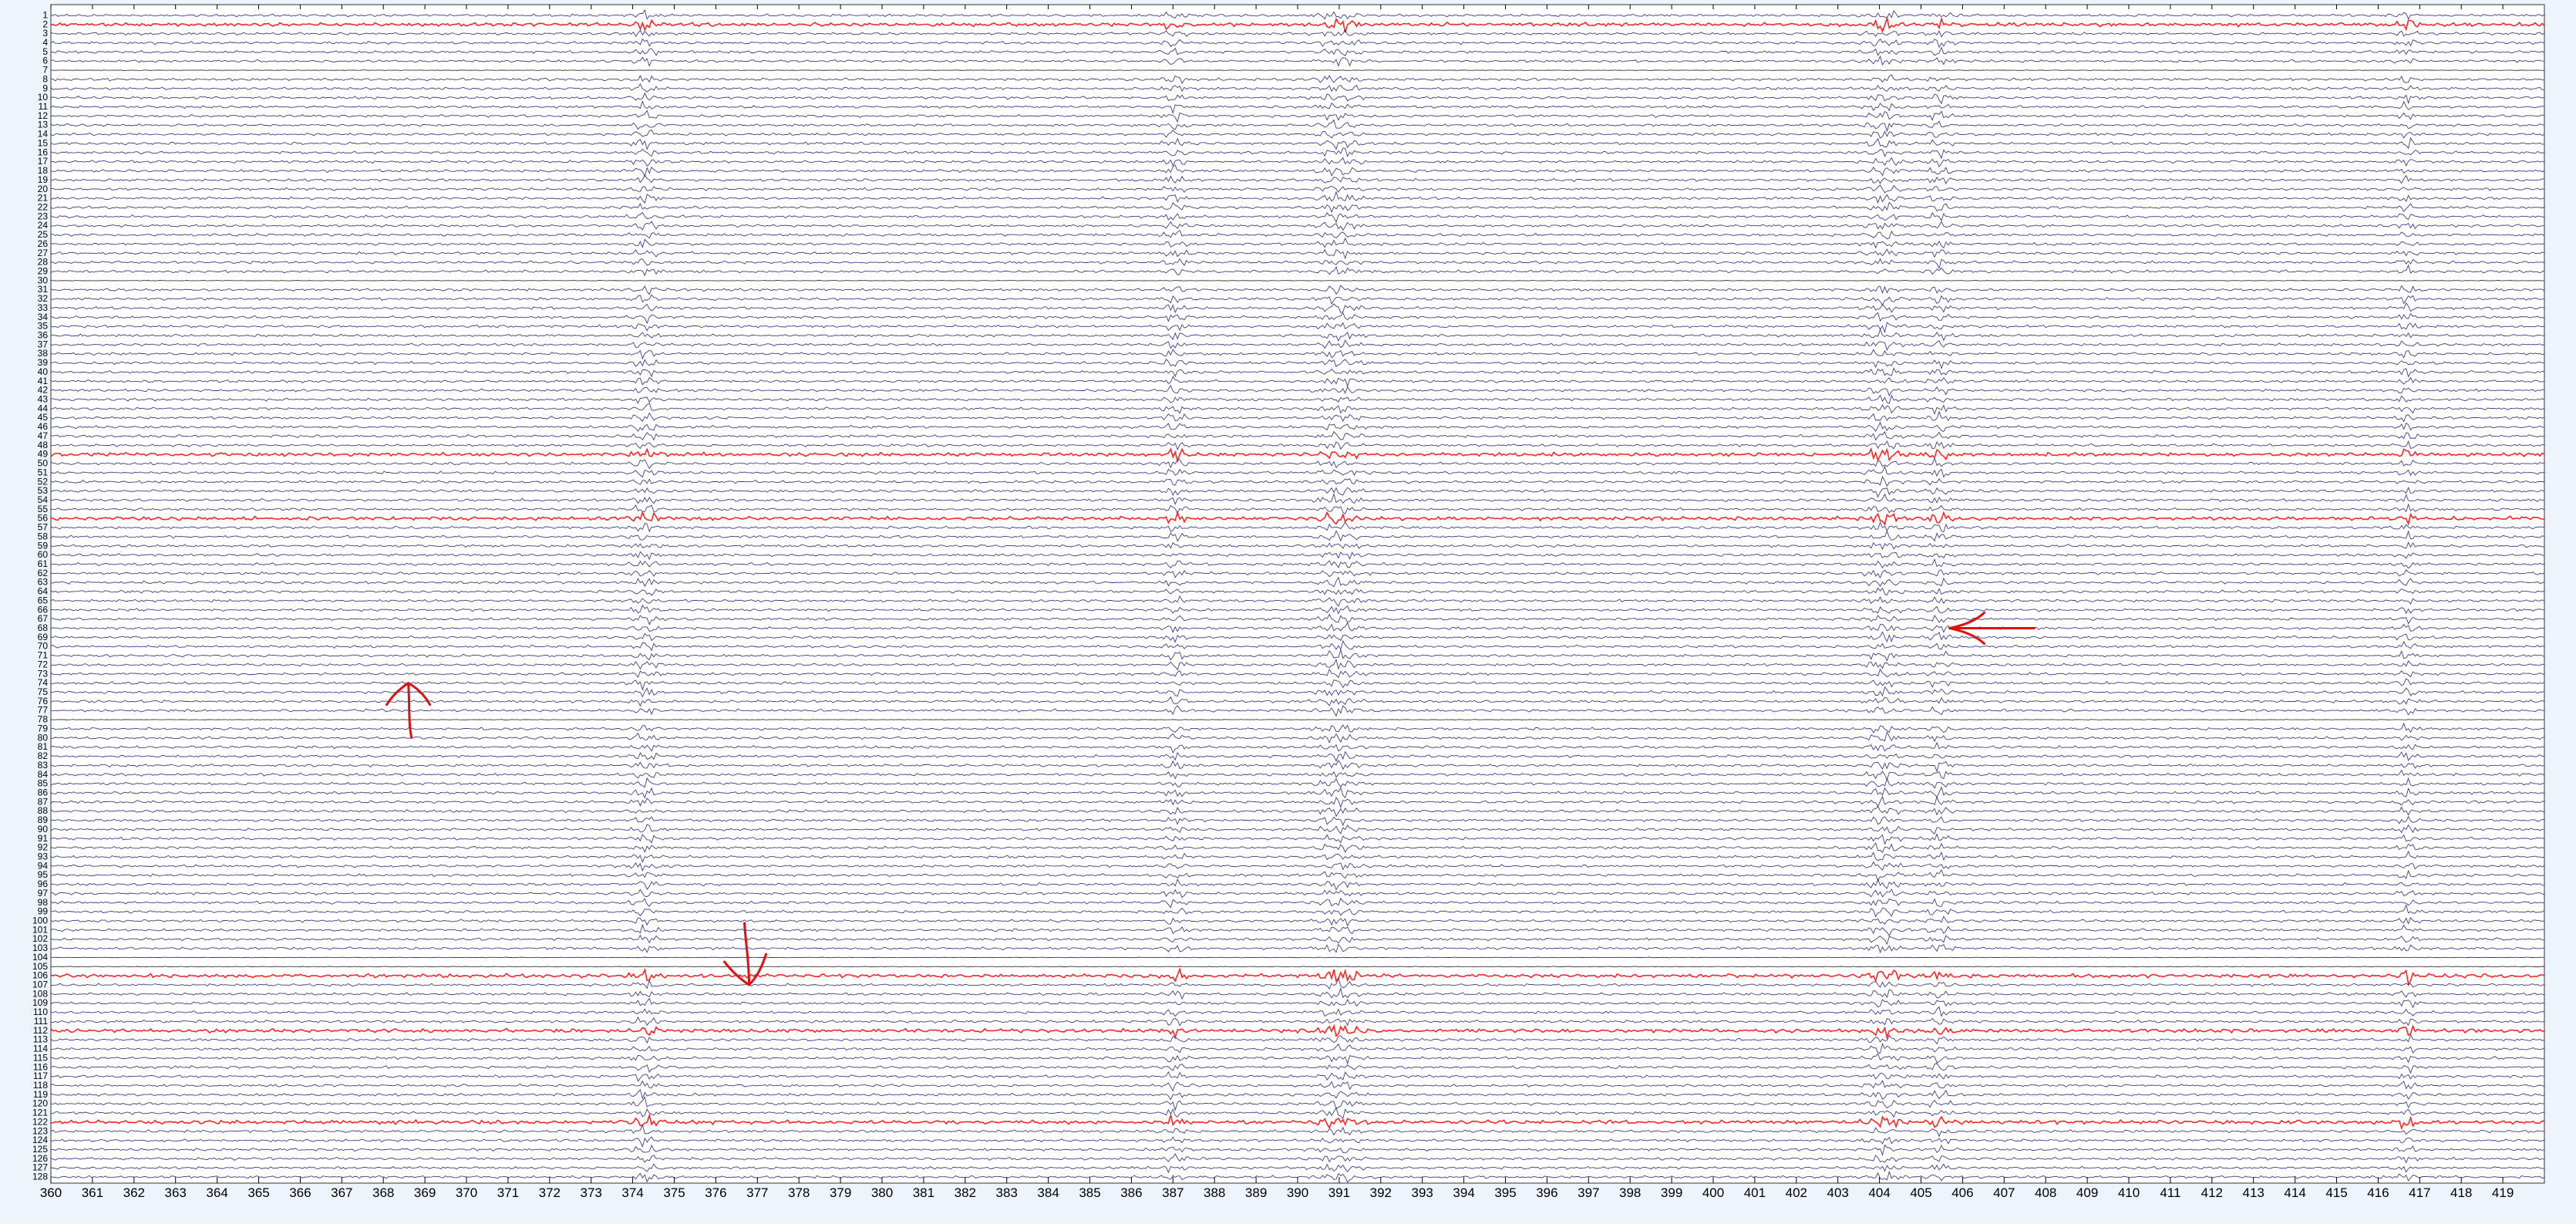  What do you see at coordinates (45, 88) in the screenshot?
I see `channel-label: 9` at bounding box center [45, 88].